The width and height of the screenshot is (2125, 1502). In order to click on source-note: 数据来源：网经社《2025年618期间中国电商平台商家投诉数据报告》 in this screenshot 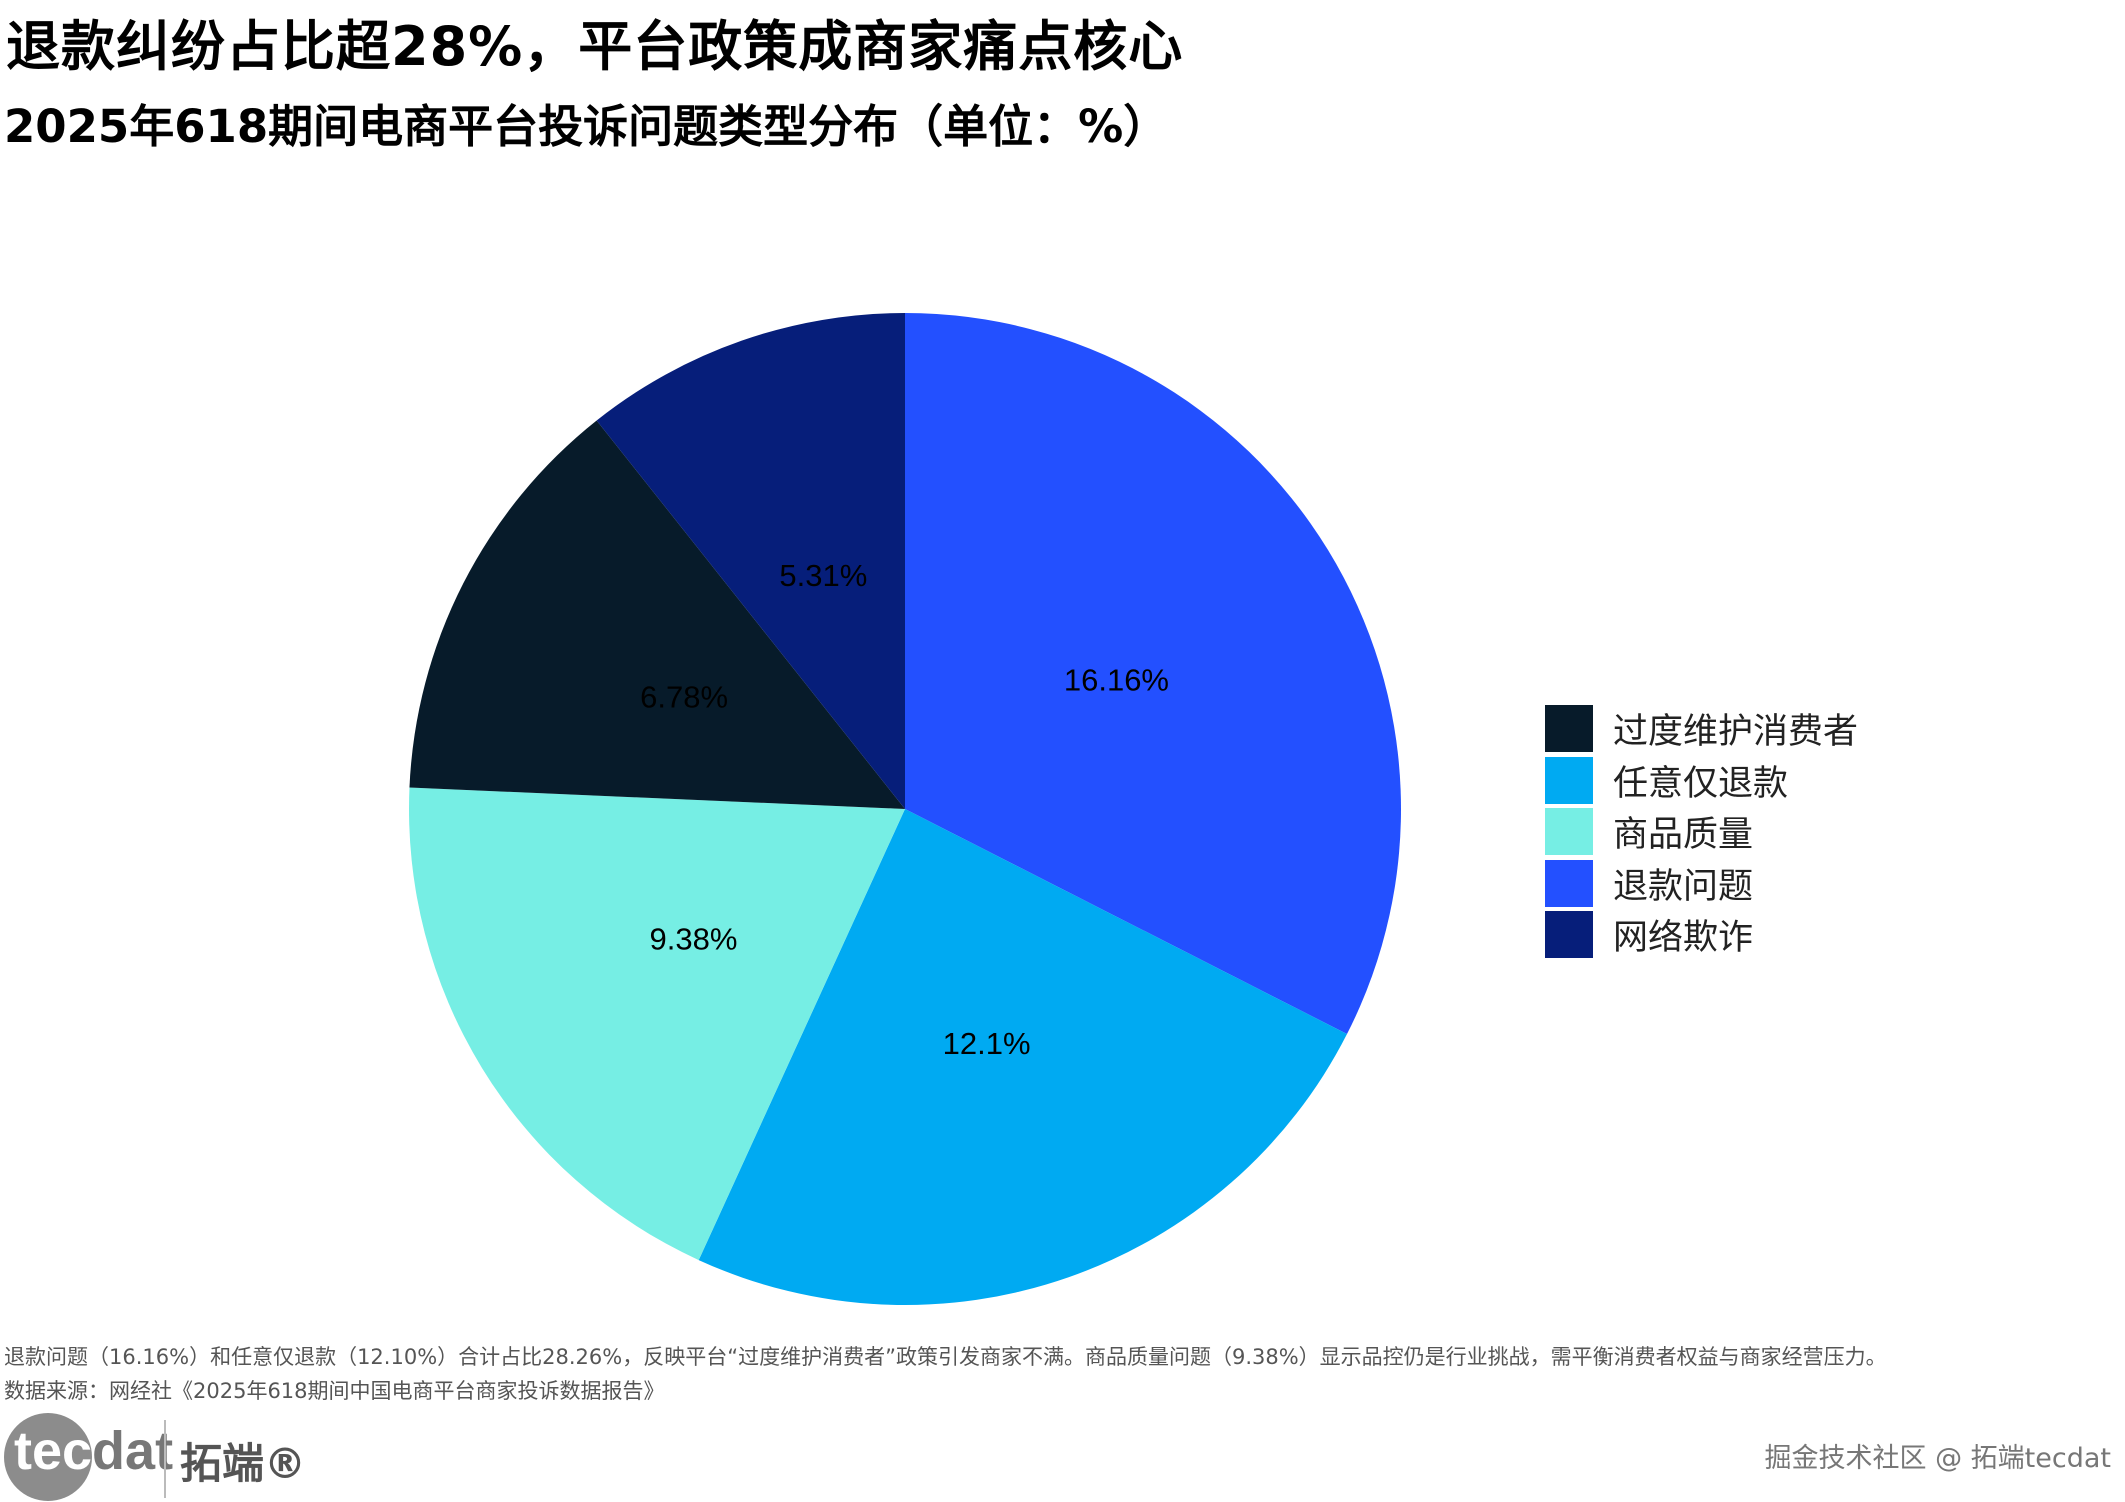, I will do `click(334, 1391)`.